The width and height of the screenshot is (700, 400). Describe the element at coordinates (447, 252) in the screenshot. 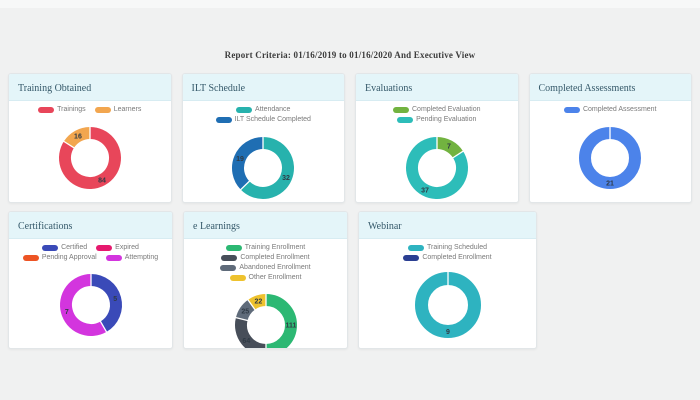

I see `chart-legend: Training Scheduled Completed Enrollment` at that location.